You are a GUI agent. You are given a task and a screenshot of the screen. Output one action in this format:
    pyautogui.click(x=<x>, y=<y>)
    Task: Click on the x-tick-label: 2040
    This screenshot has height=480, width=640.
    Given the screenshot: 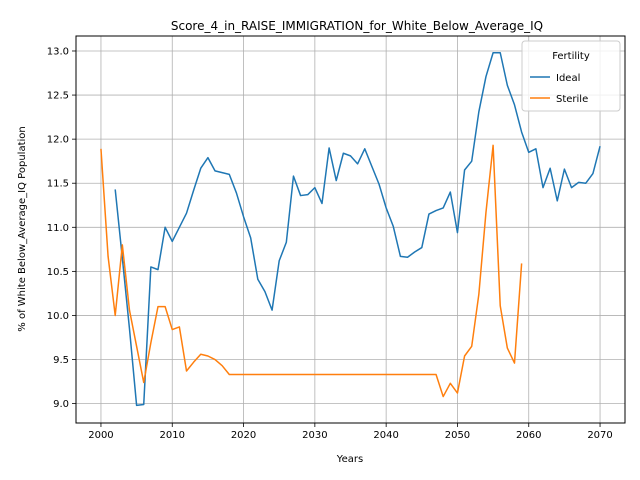 What is the action you would take?
    pyautogui.click(x=385, y=435)
    